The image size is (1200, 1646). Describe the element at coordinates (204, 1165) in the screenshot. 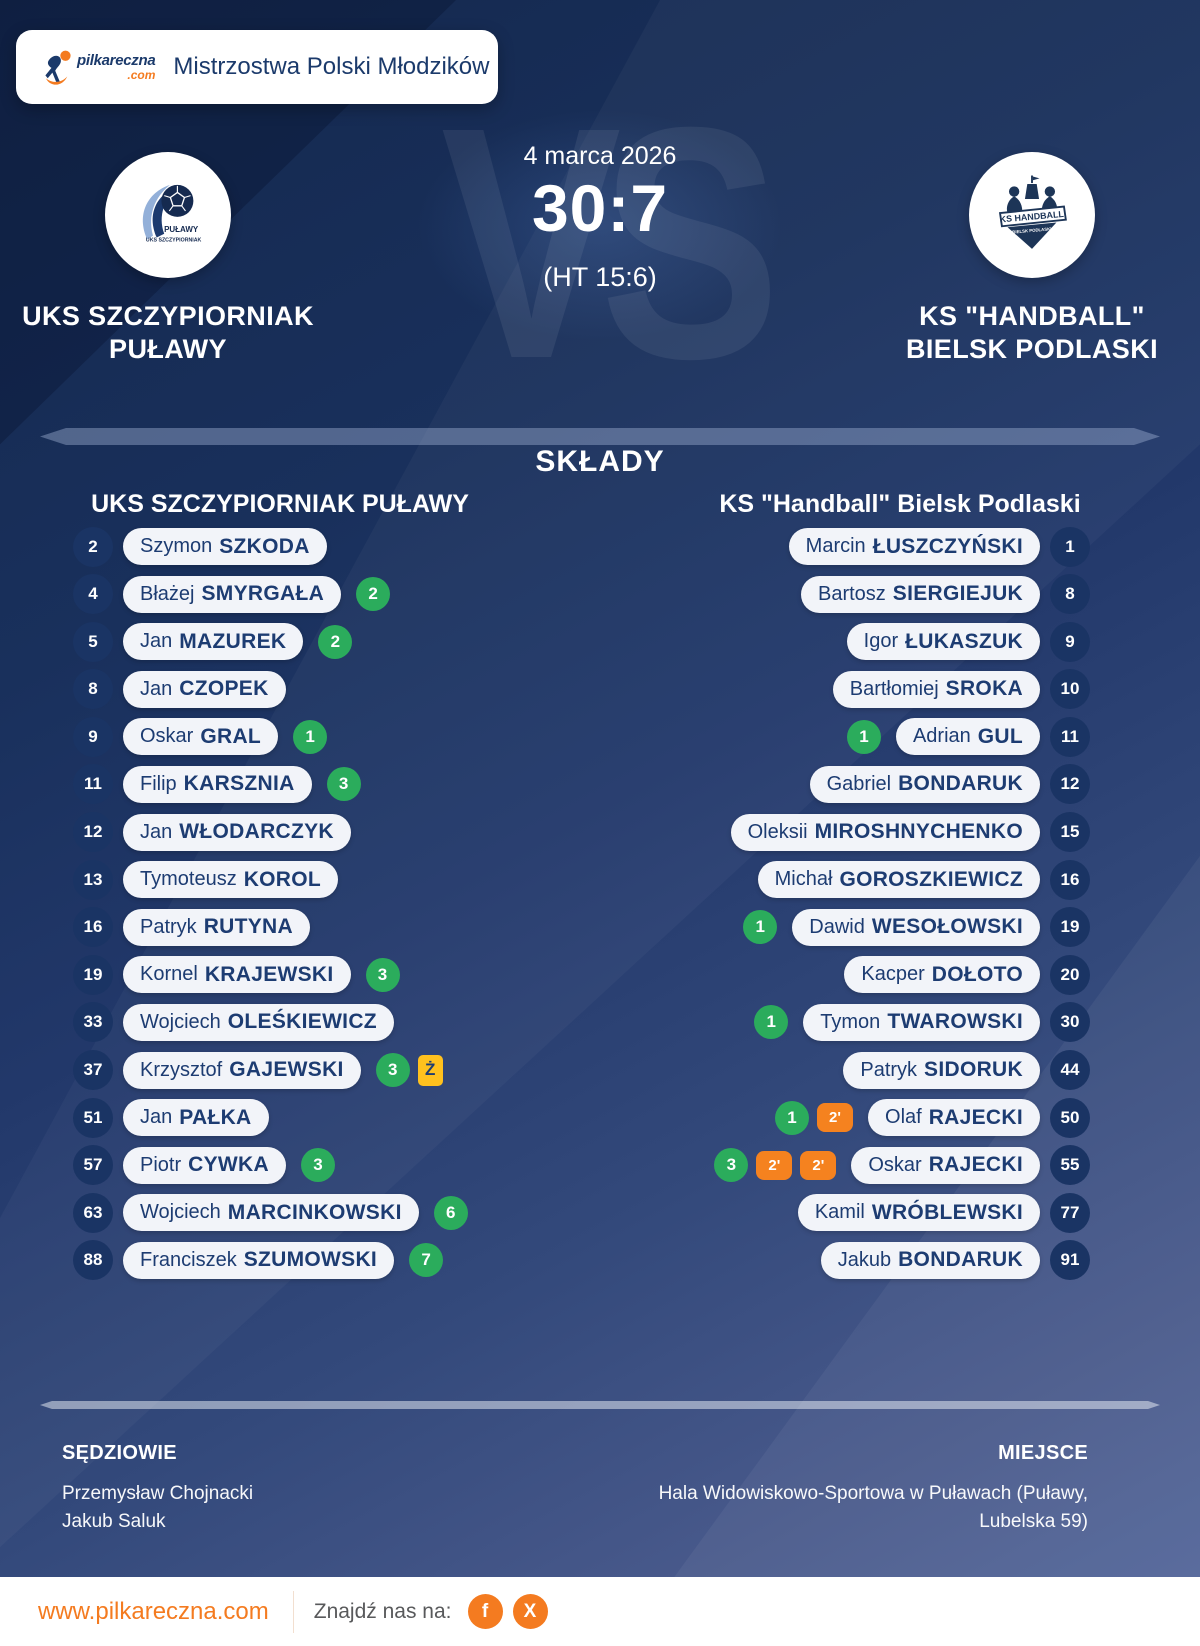

I see `player-name-pill: Piotr CYWKA` at that location.